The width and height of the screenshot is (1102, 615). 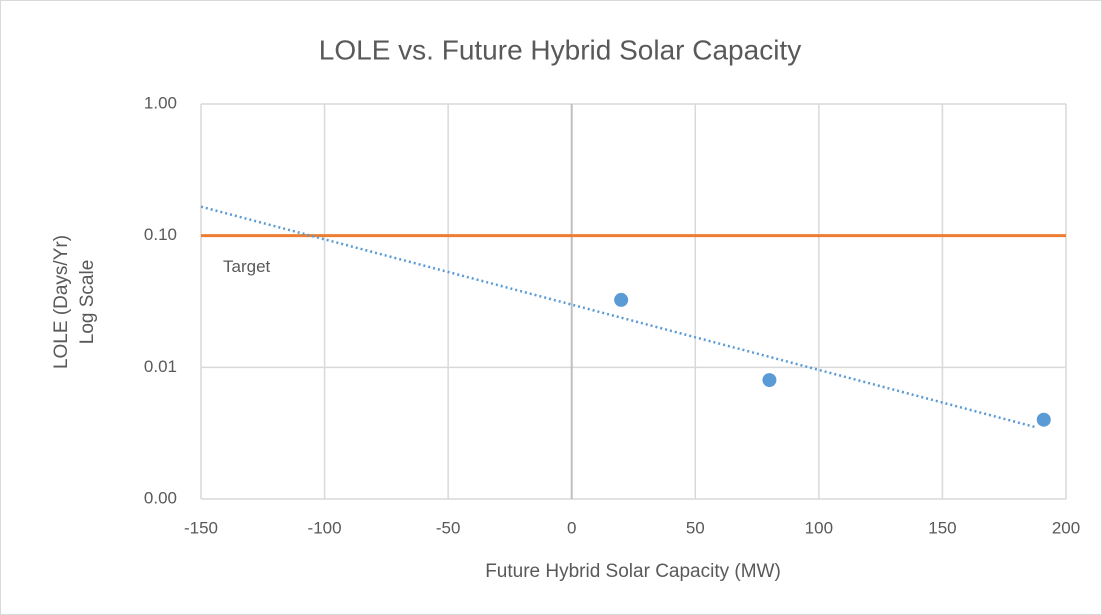 I want to click on x-tick-label: 150, so click(x=942, y=527).